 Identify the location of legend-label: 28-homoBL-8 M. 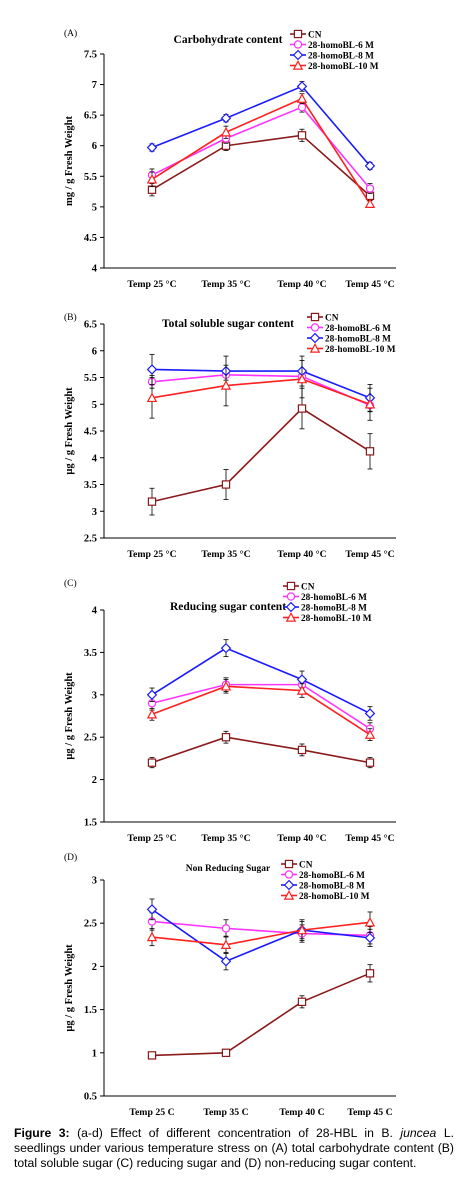
(341, 57).